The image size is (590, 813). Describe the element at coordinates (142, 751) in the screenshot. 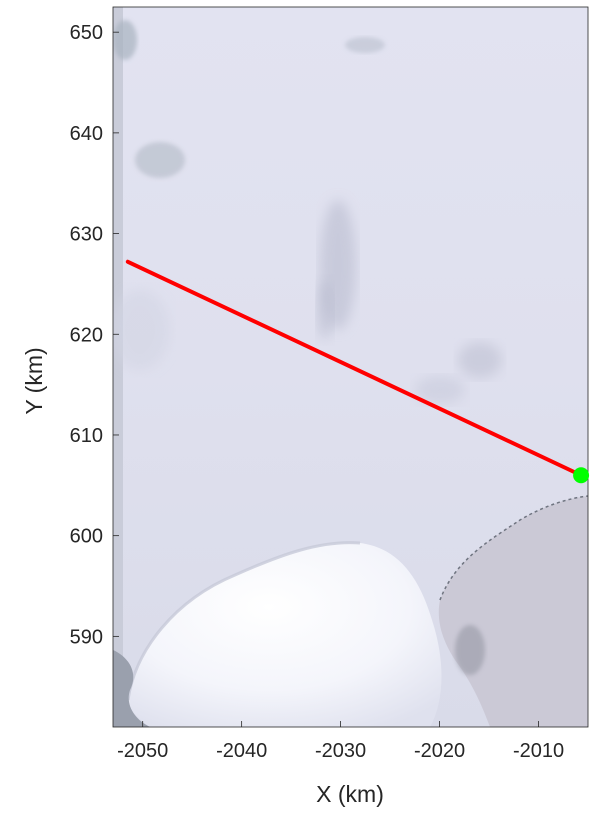

I see `x-tick-label: -2050` at that location.